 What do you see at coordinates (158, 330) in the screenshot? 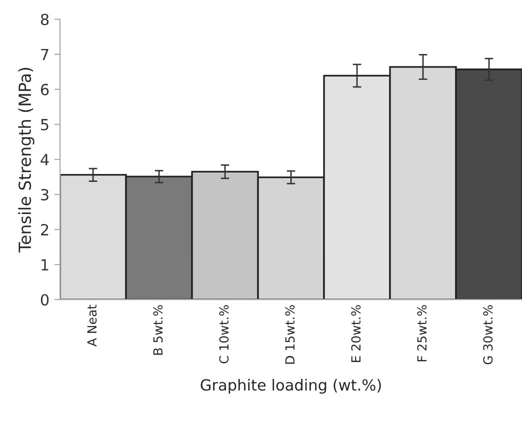
I see `x-tick-label: B 5wt.%` at bounding box center [158, 330].